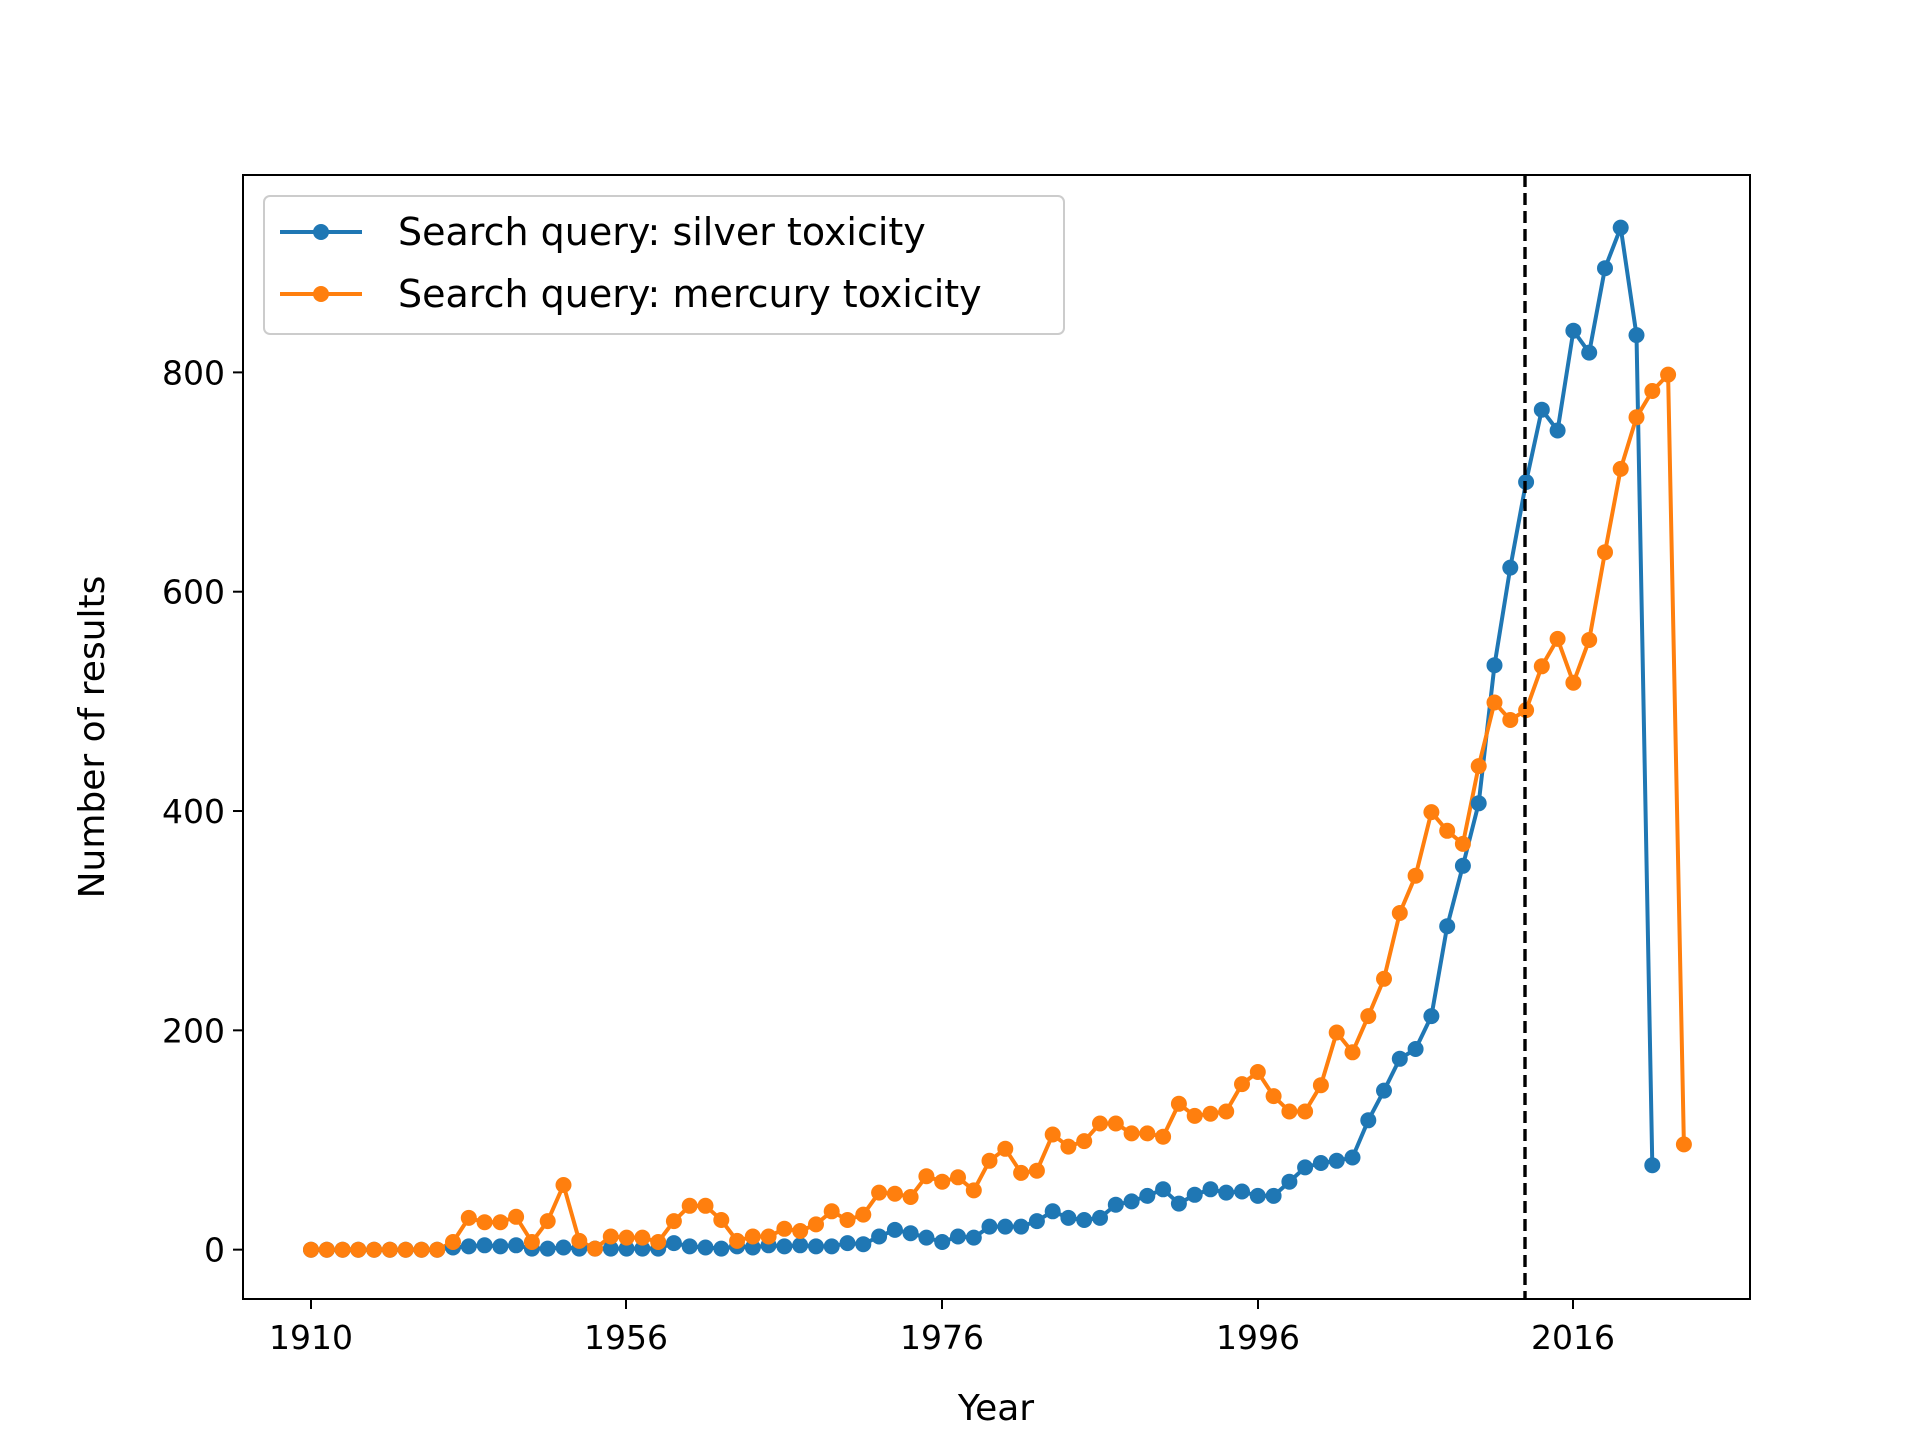 Image resolution: width=1920 pixels, height=1440 pixels. Describe the element at coordinates (193, 811) in the screenshot. I see `y-tick-label-2: 400` at that location.